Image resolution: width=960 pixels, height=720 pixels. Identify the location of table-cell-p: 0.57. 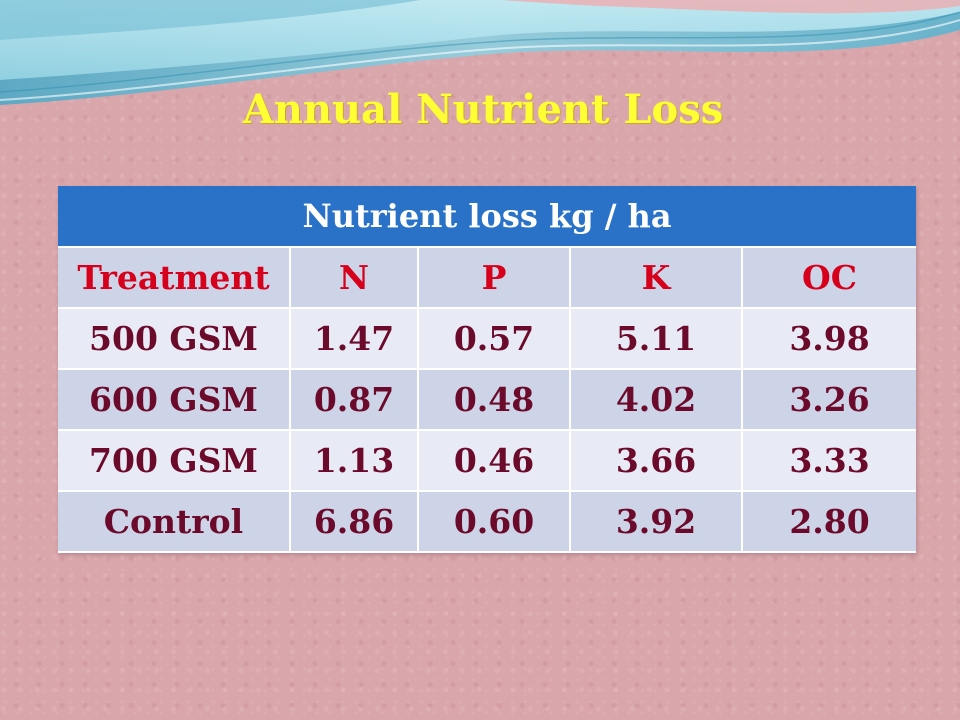
(494, 339).